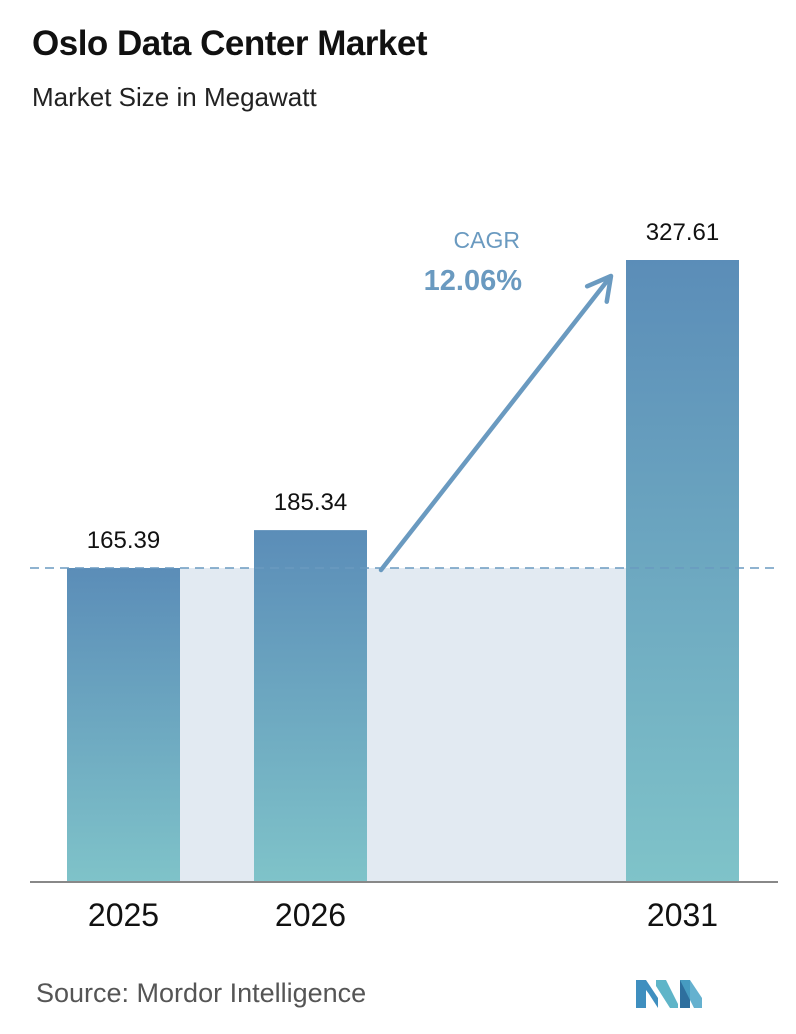 The width and height of the screenshot is (796, 1034). Describe the element at coordinates (123, 540) in the screenshot. I see `value-label-2025: 165.39` at that location.